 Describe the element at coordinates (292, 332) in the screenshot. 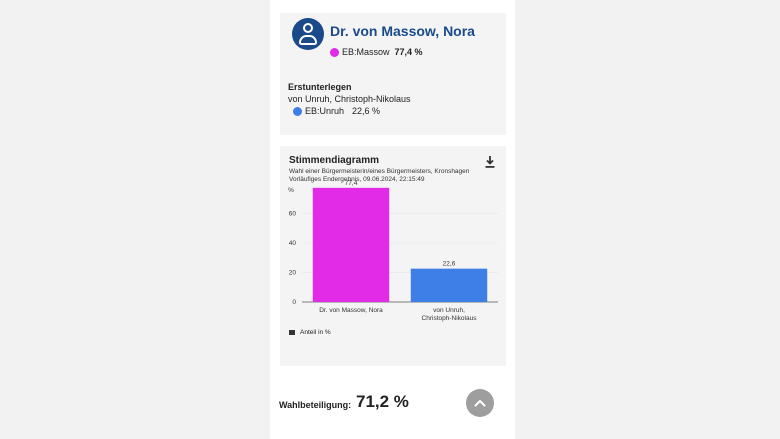

I see `legend-swatch` at that location.